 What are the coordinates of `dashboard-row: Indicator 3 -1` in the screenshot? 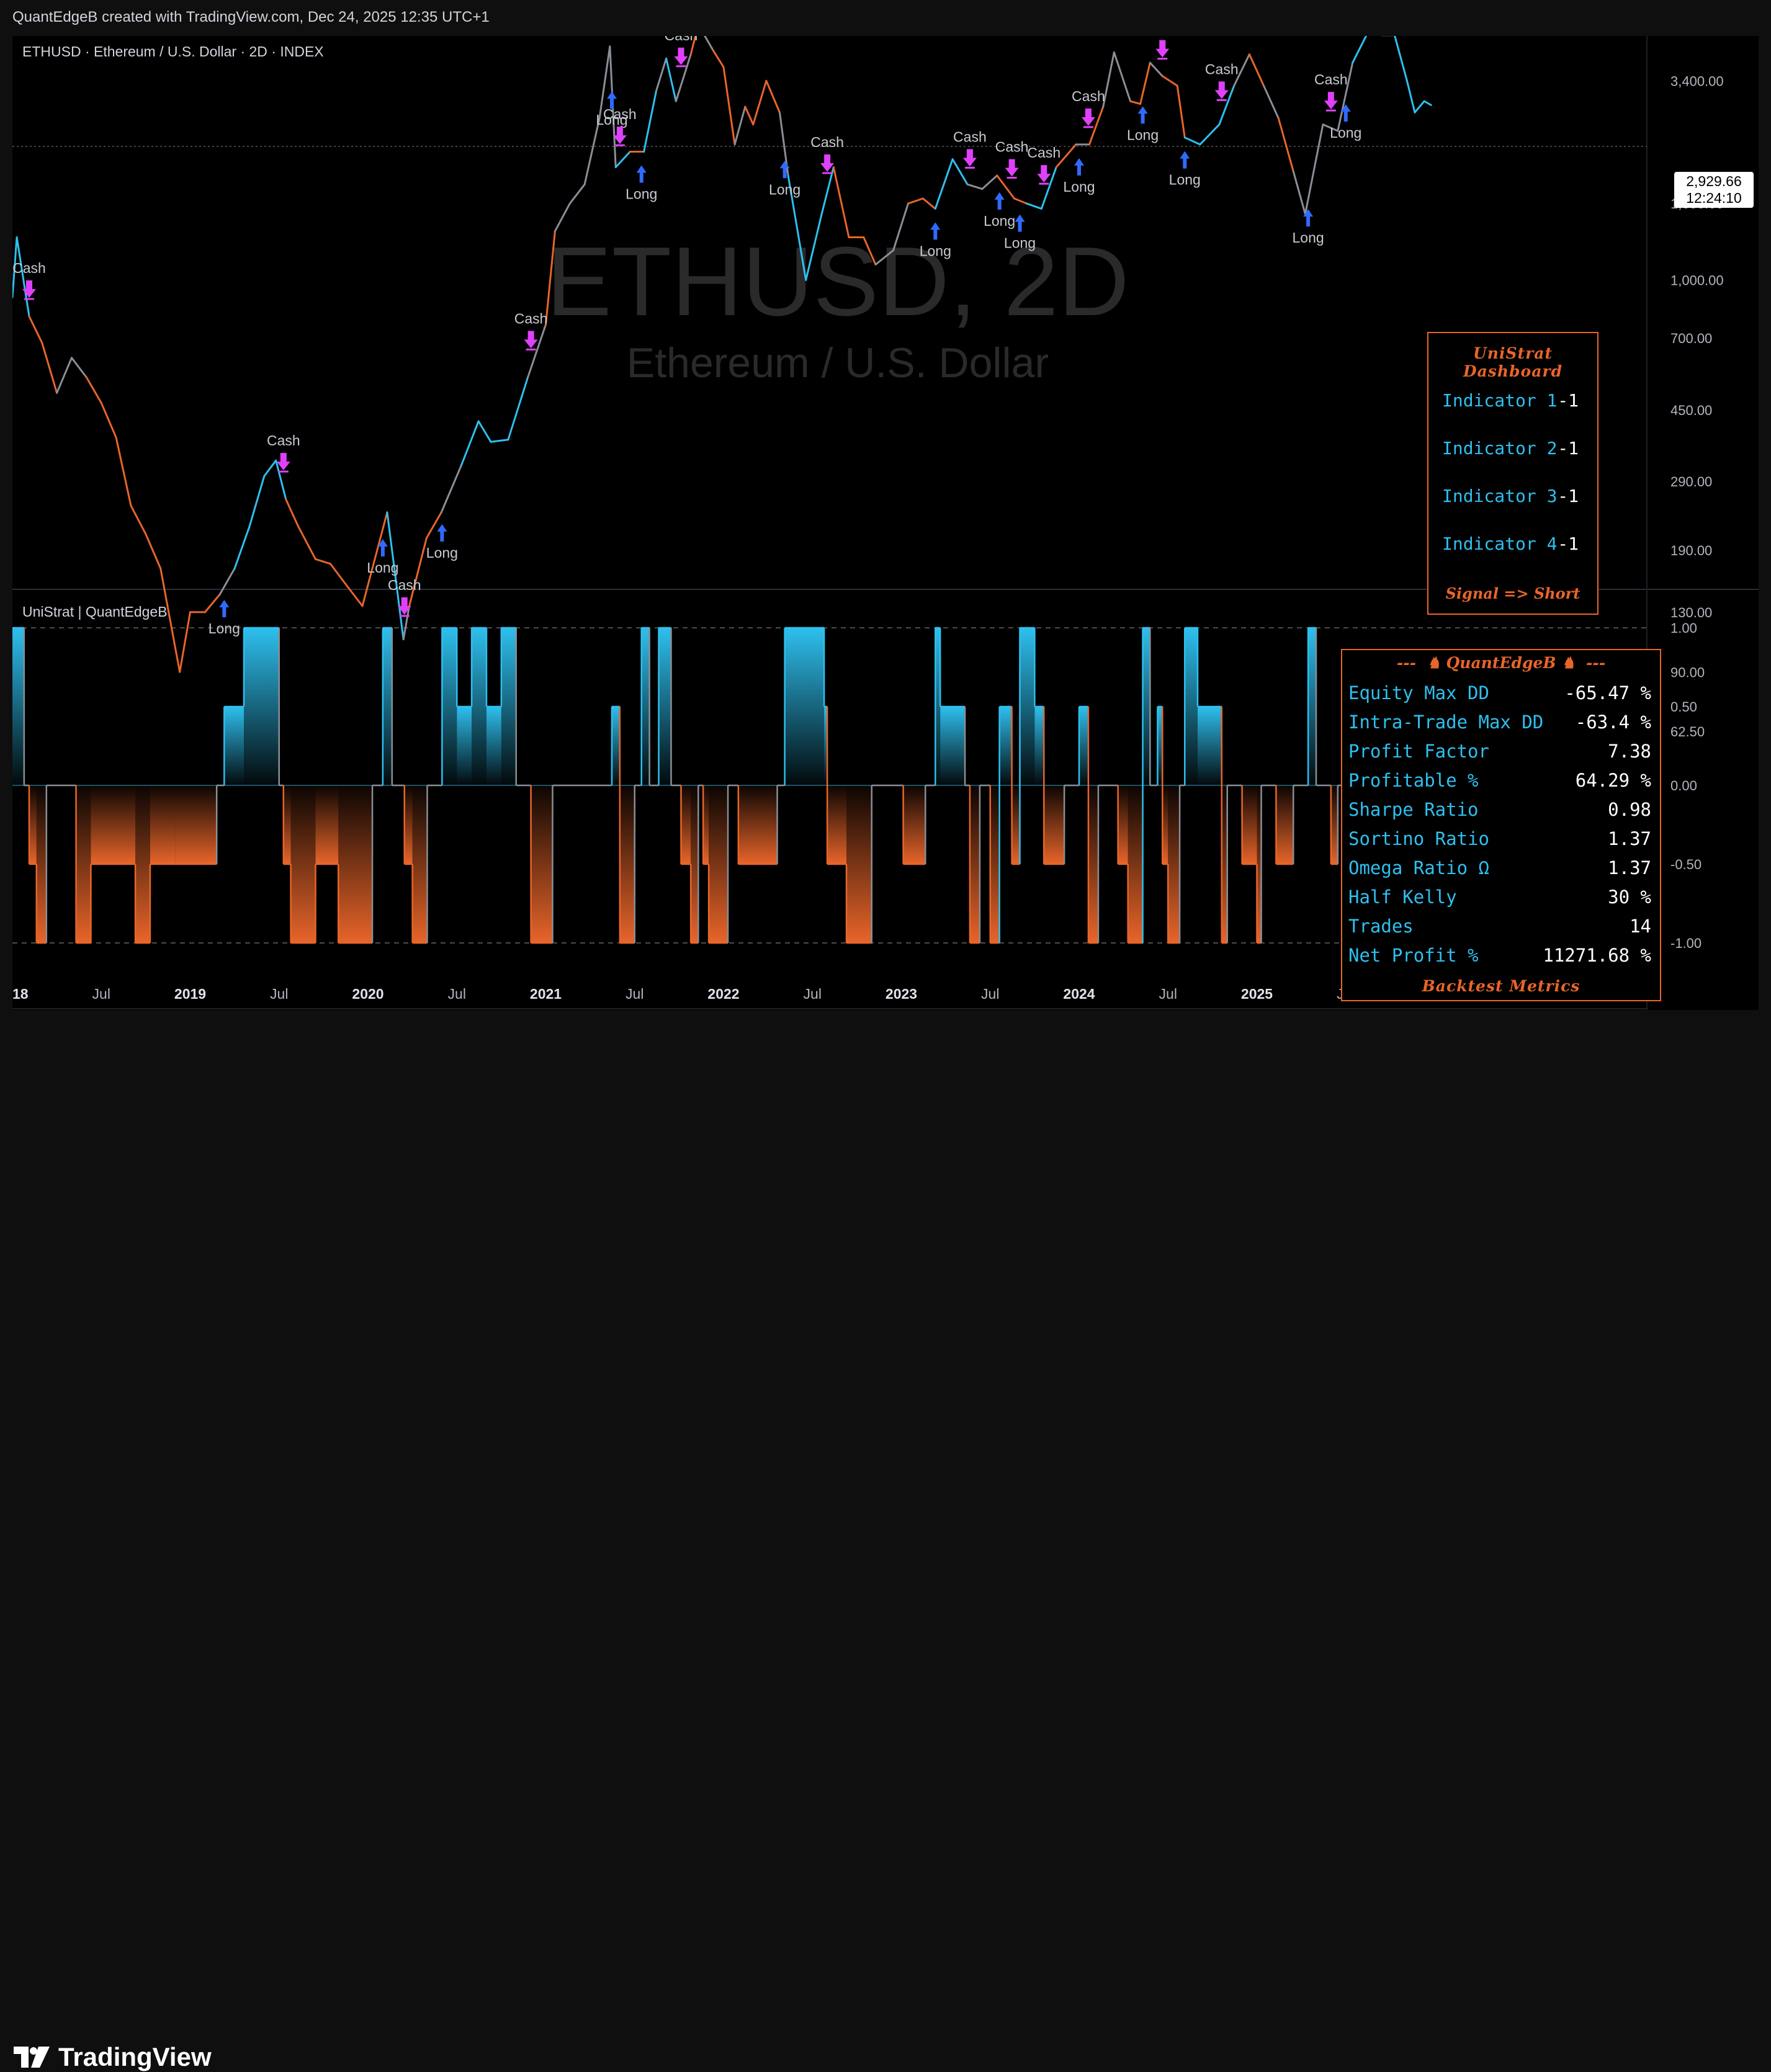 It's located at (1514, 496).